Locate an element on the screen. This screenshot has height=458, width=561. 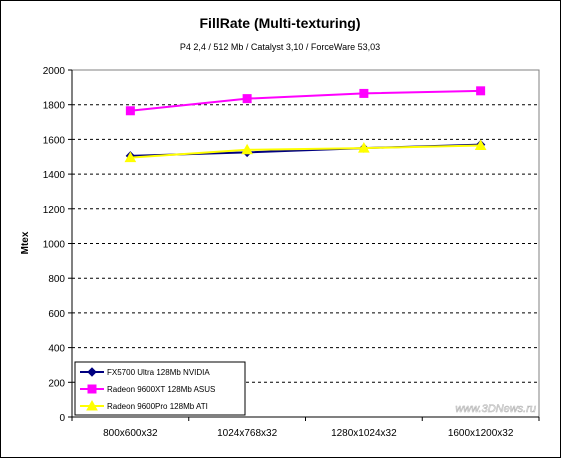
chart-title: FillRate (Multi-texturing) is located at coordinates (280, 23).